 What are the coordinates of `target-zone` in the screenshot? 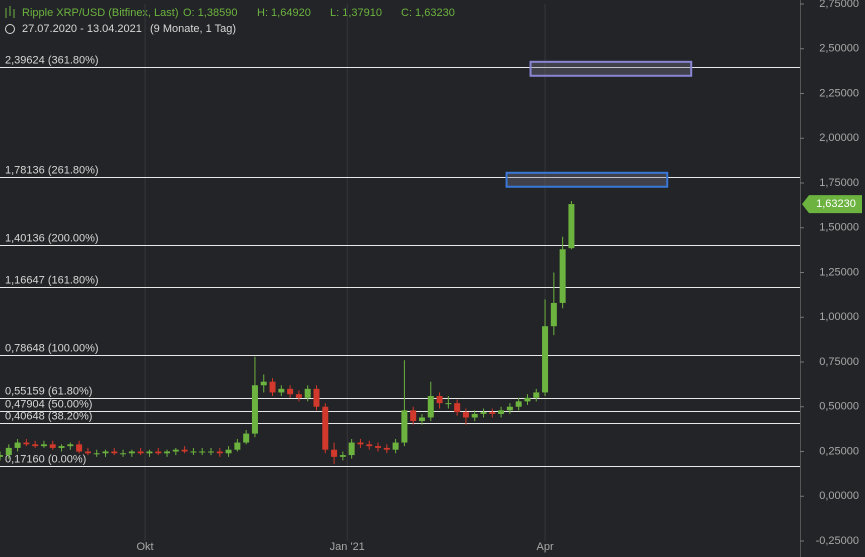 It's located at (587, 179).